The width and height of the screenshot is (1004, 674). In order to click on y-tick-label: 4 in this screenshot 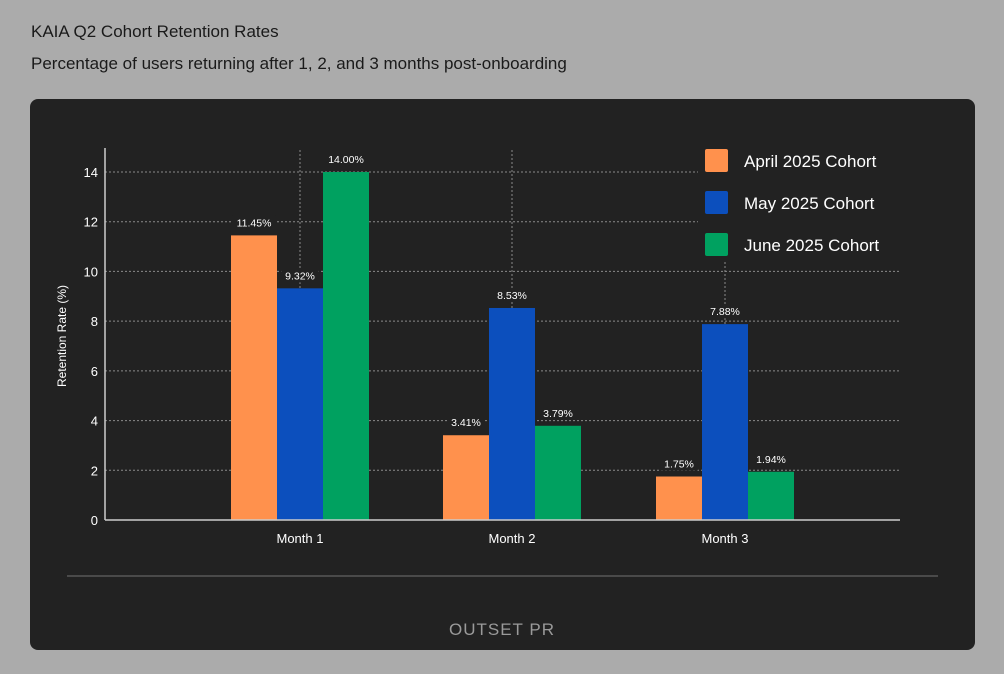, I will do `click(94, 421)`.